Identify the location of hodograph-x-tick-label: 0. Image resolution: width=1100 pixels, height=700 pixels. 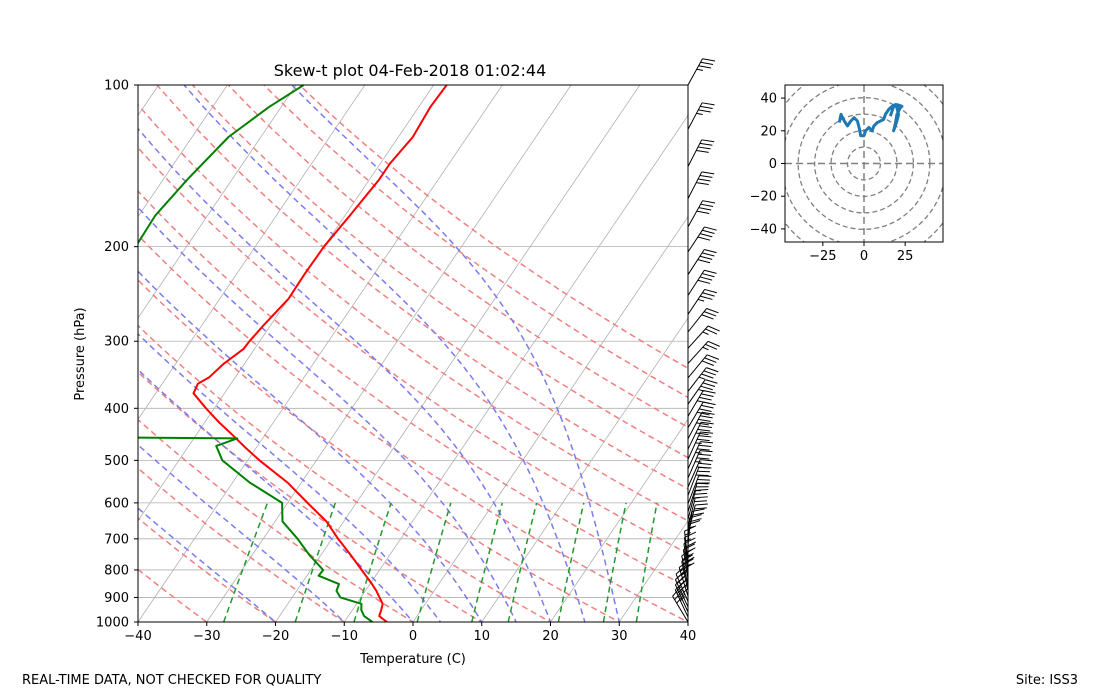
(864, 256).